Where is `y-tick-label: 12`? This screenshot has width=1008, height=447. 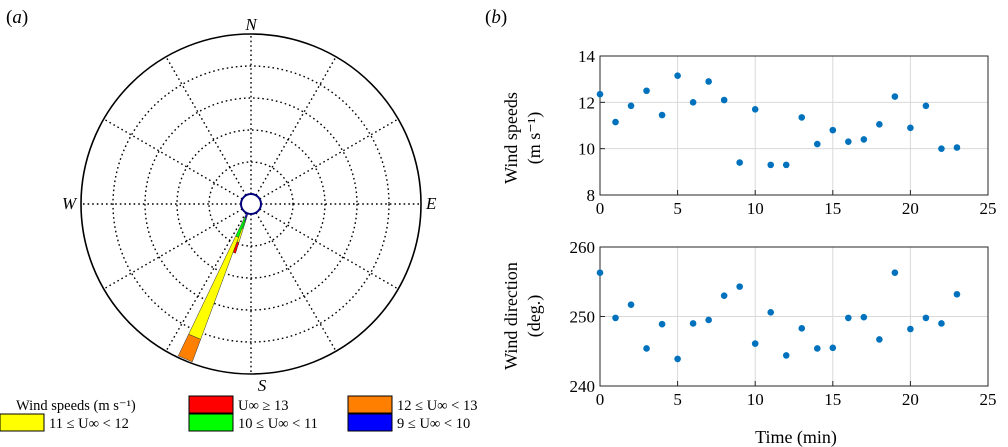
y-tick-label: 12 is located at coordinates (586, 102).